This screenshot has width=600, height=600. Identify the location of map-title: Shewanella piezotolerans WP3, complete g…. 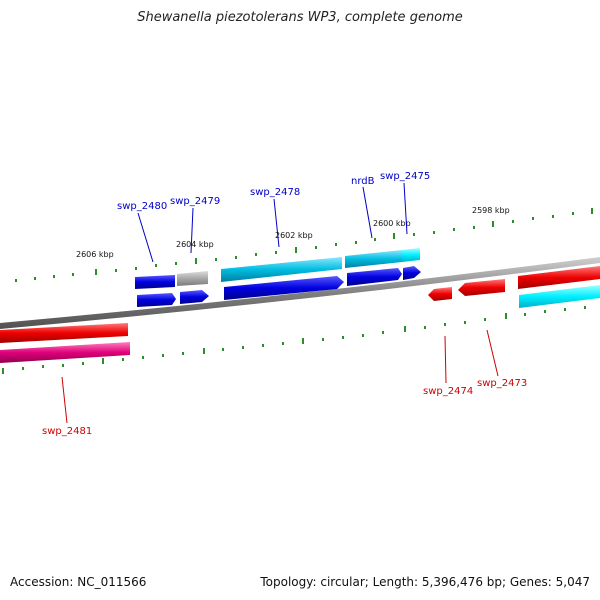
(300, 17).